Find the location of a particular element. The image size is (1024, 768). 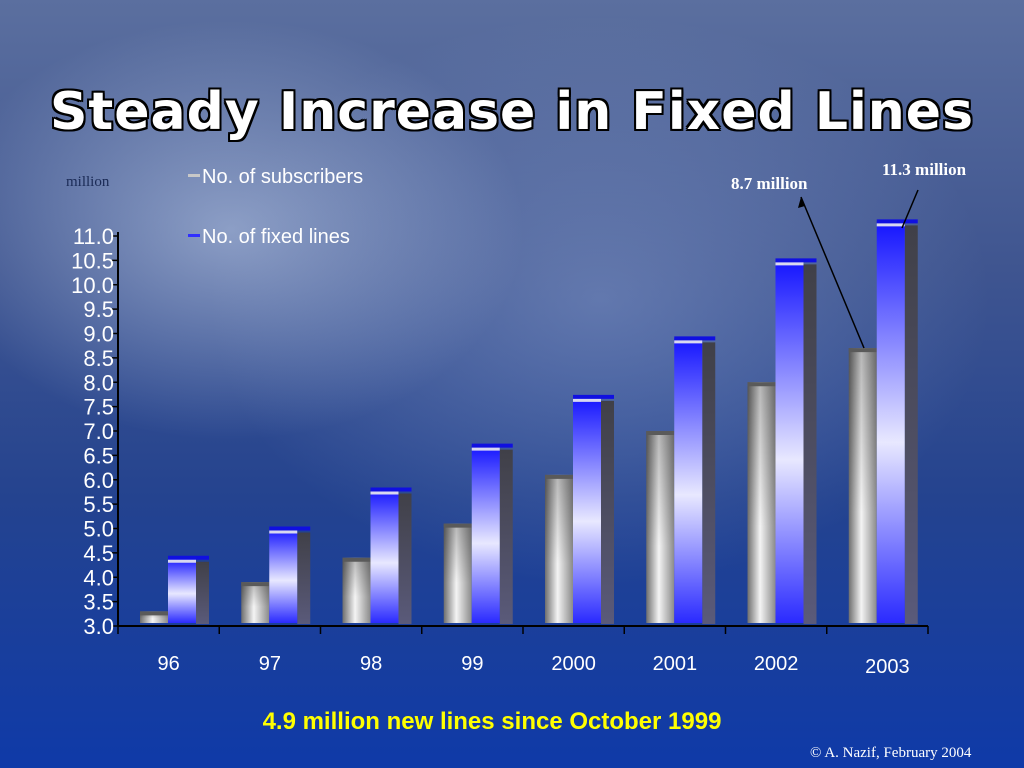

y-tick-label: 8.5 is located at coordinates (98, 358).